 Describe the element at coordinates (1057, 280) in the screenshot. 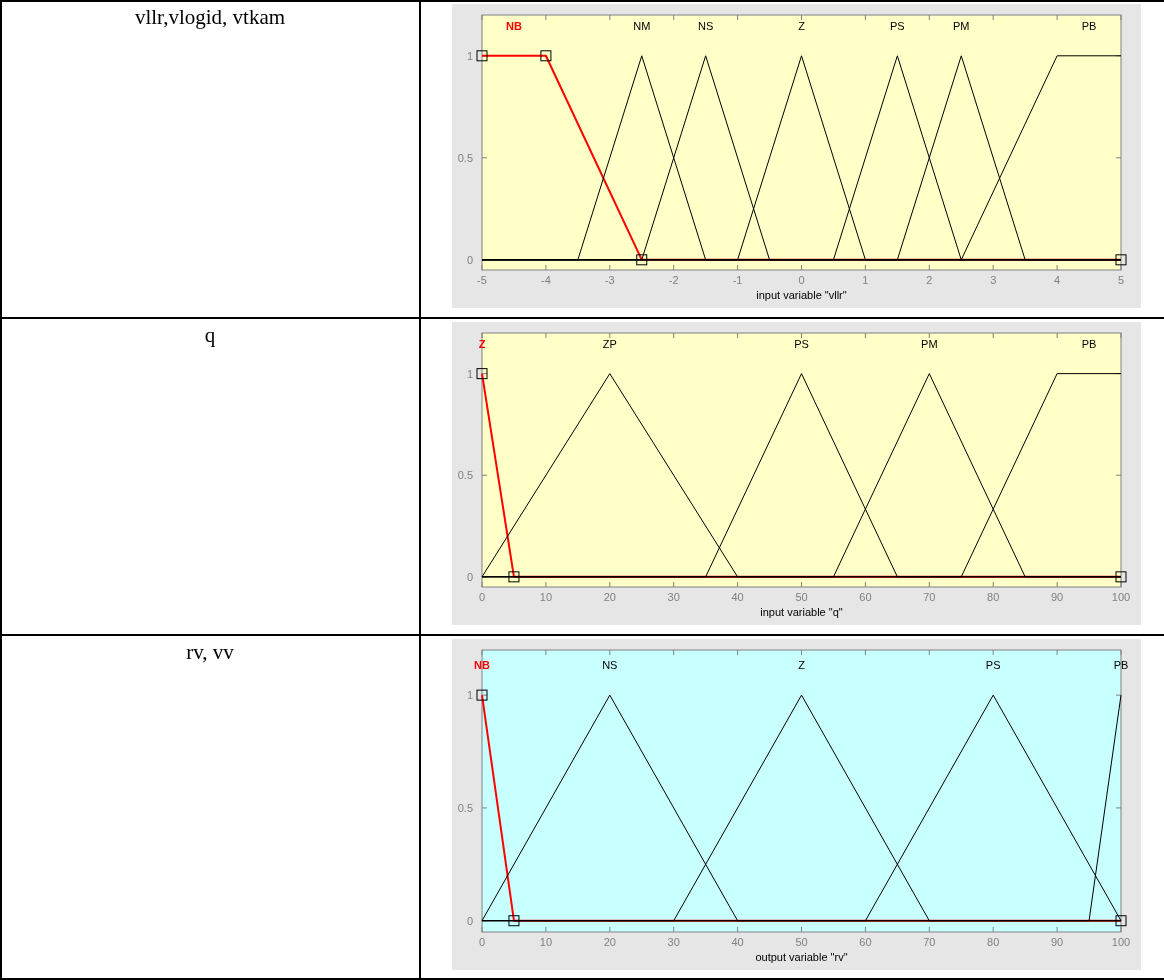

I see `x-tick-label: 4` at that location.